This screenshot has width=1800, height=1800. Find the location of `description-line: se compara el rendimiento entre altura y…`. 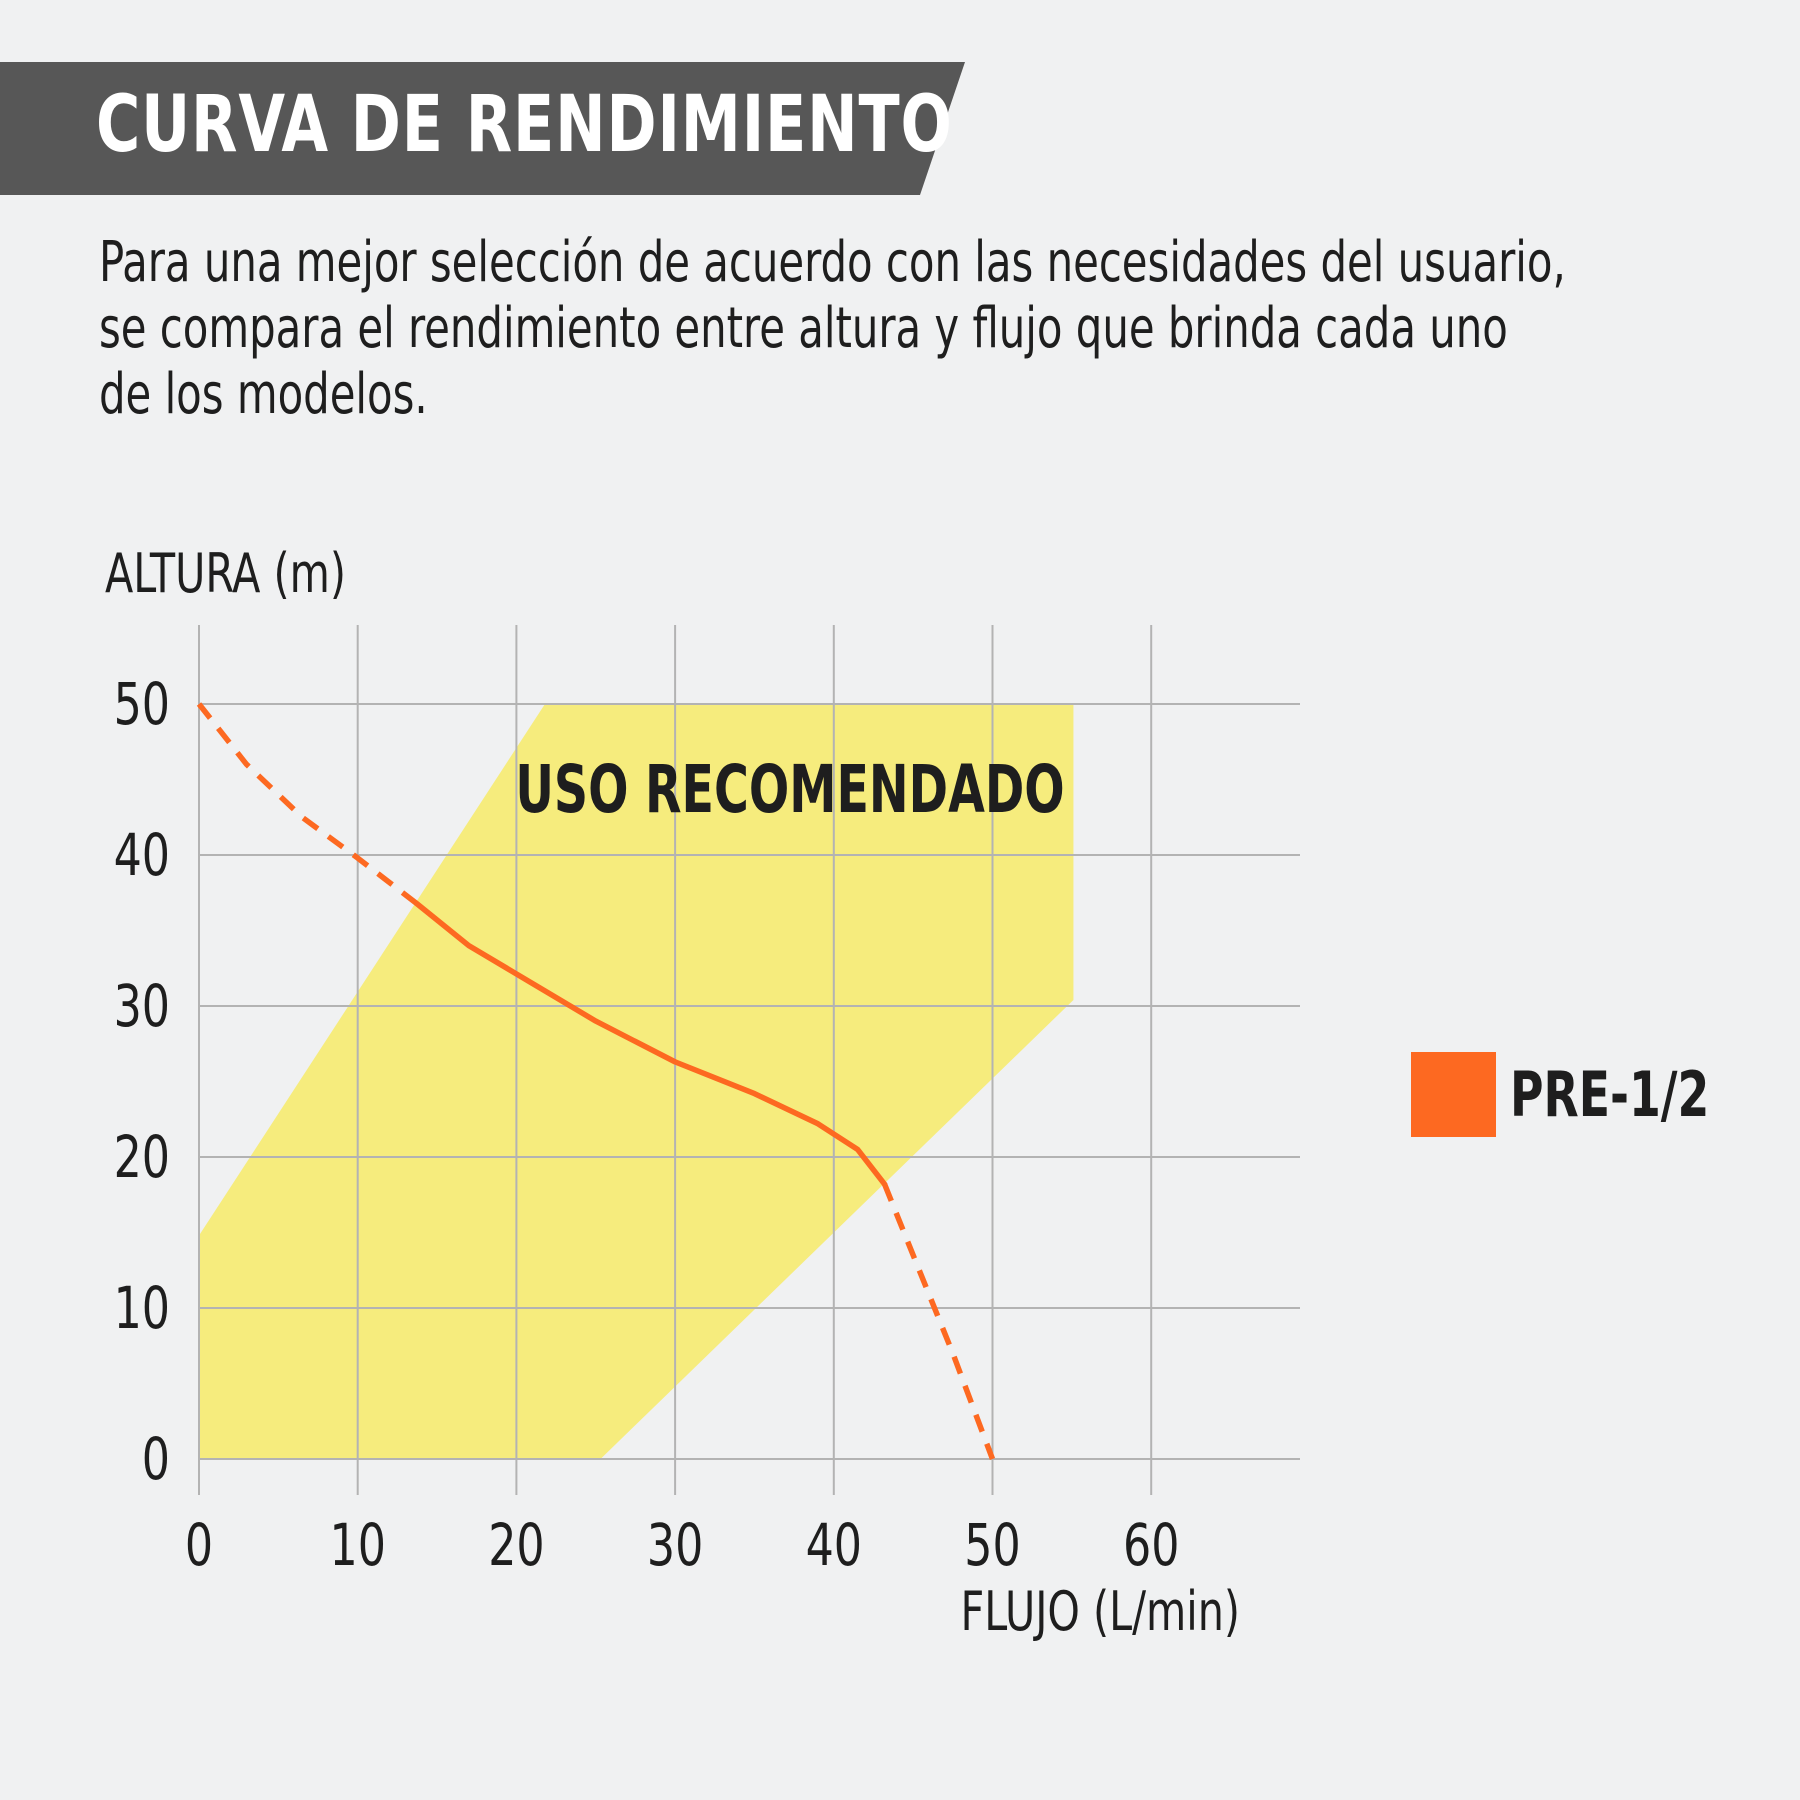

description-line: se compara el rendimiento entre altura y… is located at coordinates (803, 328).